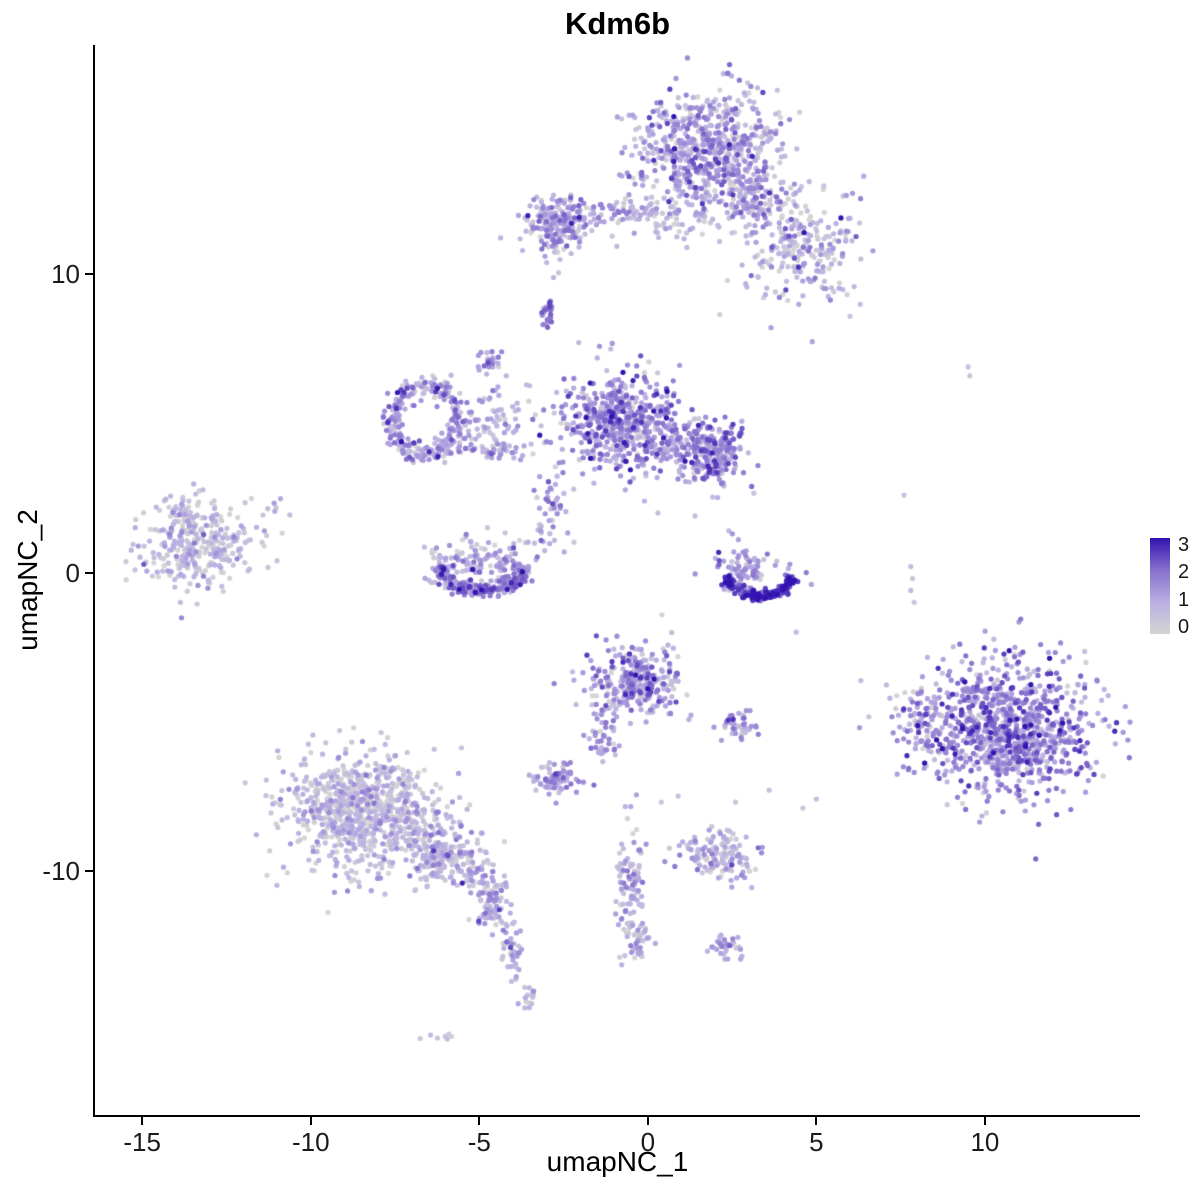  I want to click on legend-tick-label: 3, so click(1184, 545).